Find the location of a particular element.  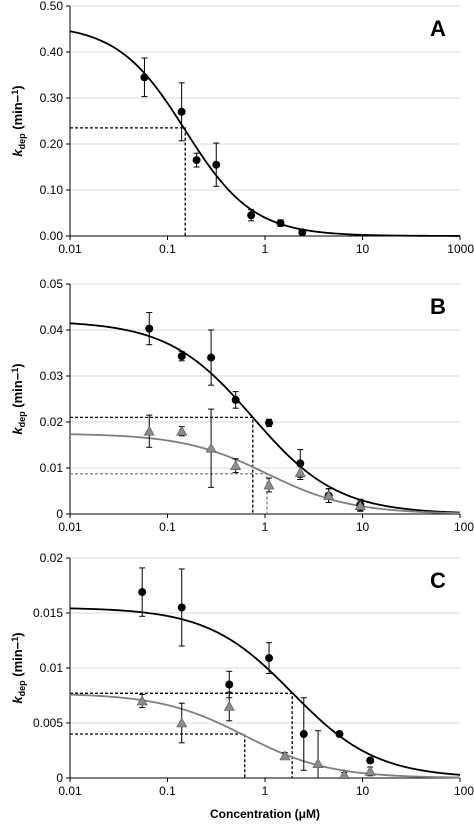

panel-label: C is located at coordinates (438, 580).